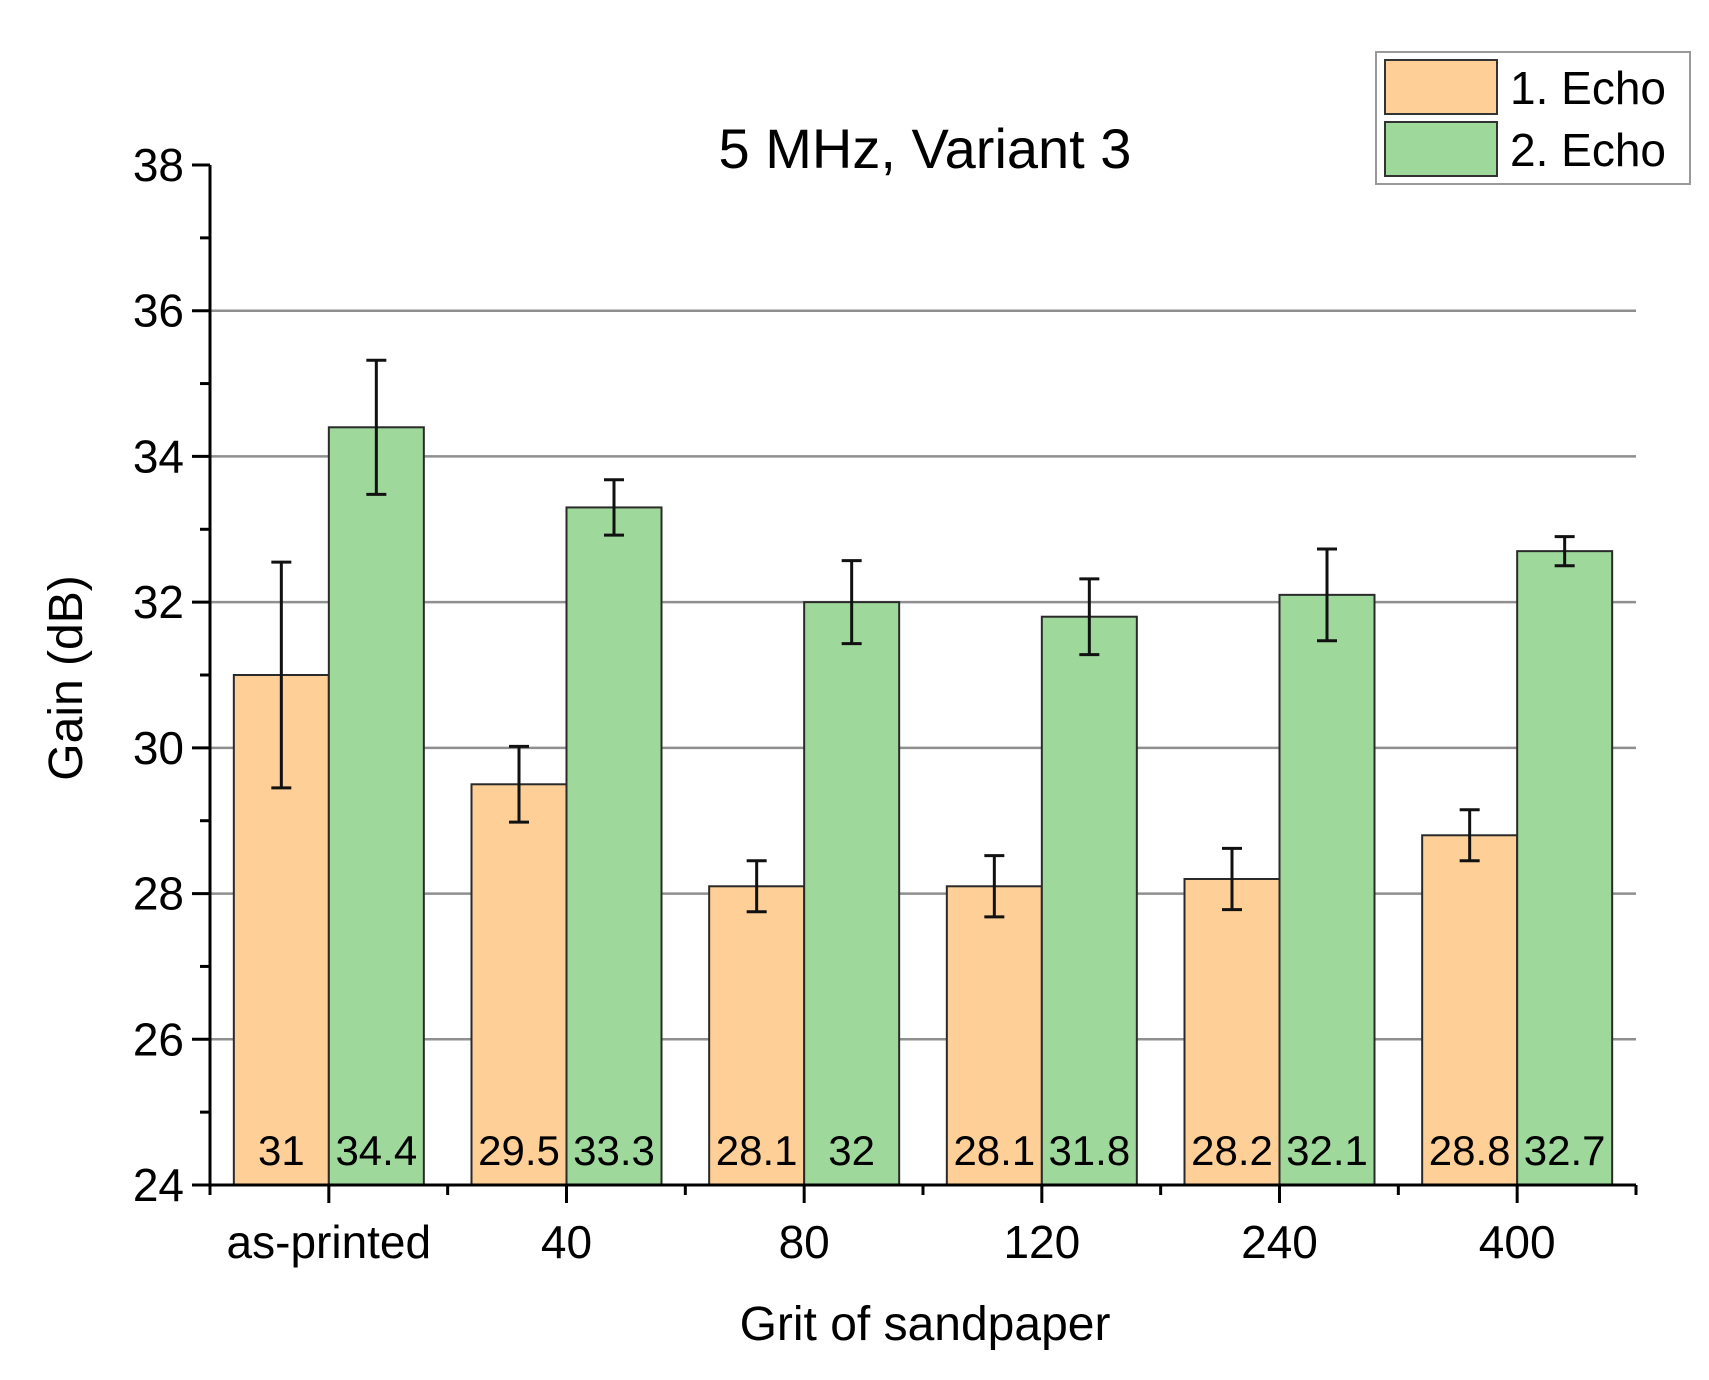 This screenshot has height=1380, width=1709. Describe the element at coordinates (851, 1150) in the screenshot. I see `data-label: 32` at that location.